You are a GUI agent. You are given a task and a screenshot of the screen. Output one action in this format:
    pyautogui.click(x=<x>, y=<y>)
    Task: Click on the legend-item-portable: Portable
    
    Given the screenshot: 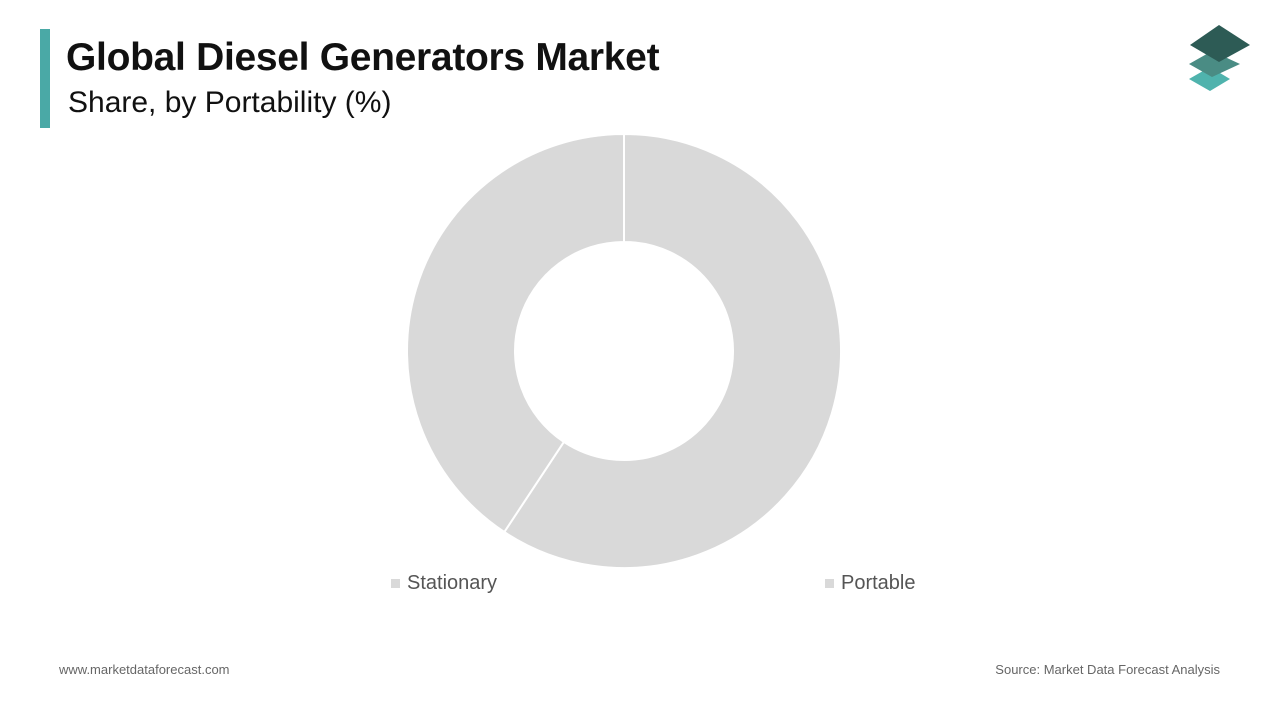 What is the action you would take?
    pyautogui.click(x=870, y=583)
    